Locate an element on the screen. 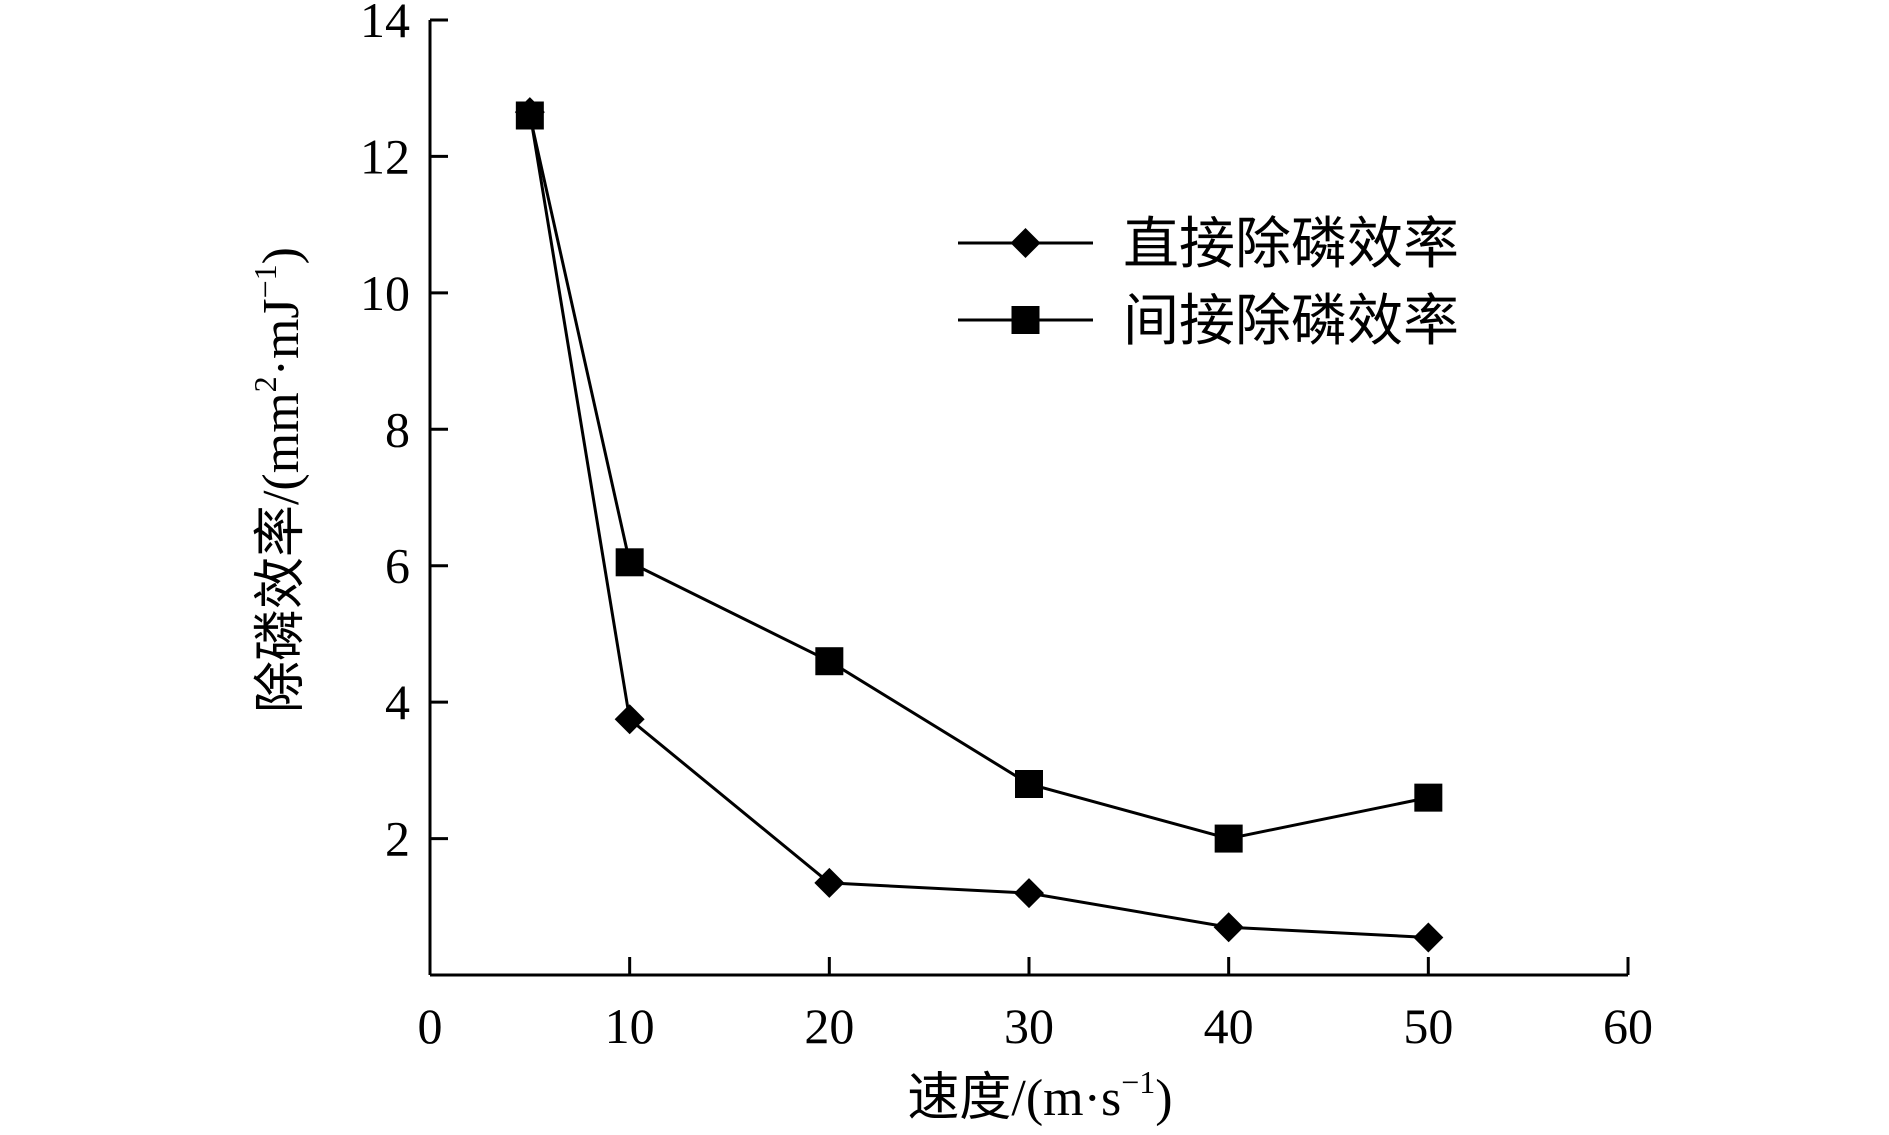  legend-label: 间接除磷效率 is located at coordinates (1291, 322).